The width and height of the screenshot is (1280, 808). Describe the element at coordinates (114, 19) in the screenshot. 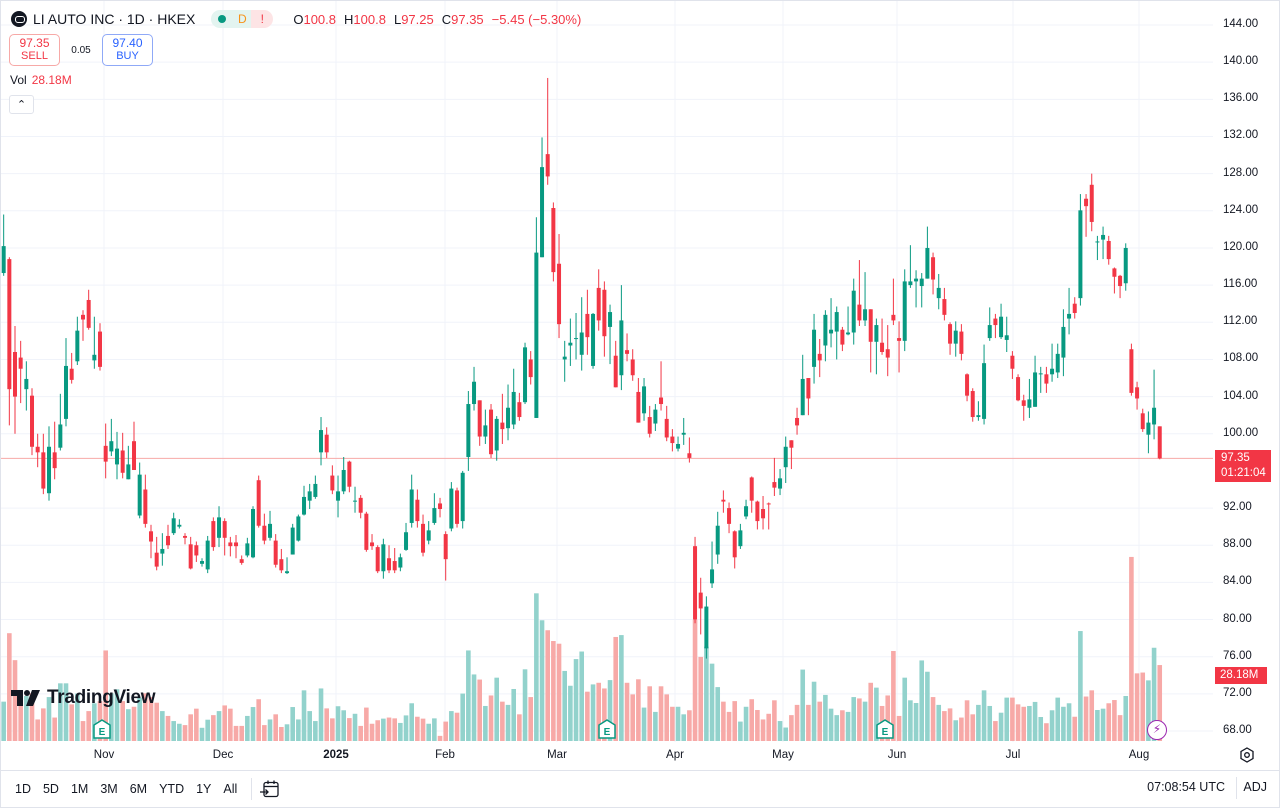

I see `symbol-title: LI AUTO INC · 1D · HKEX` at that location.